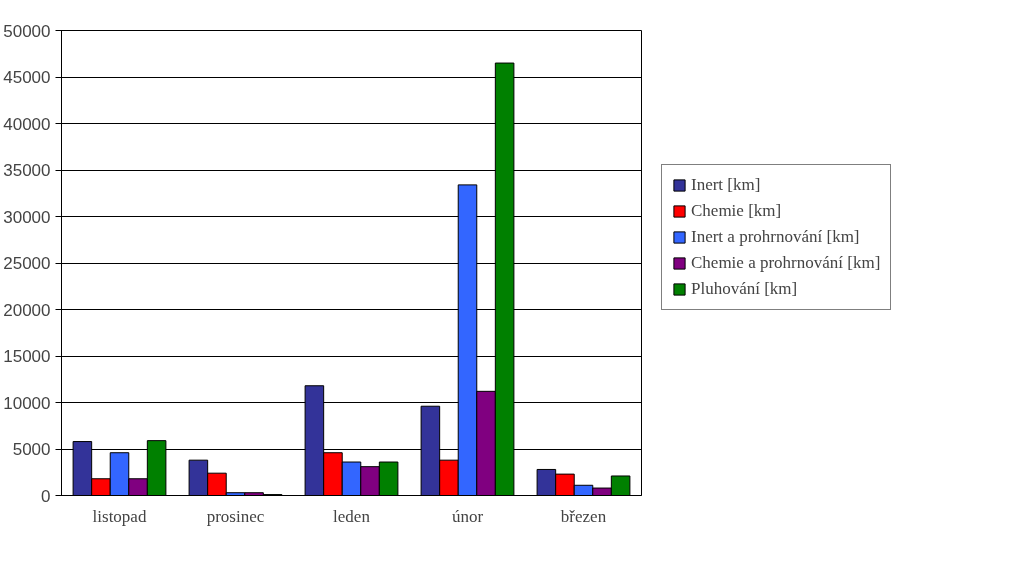  What do you see at coordinates (27, 310) in the screenshot?
I see `y-tick-label: 20000` at bounding box center [27, 310].